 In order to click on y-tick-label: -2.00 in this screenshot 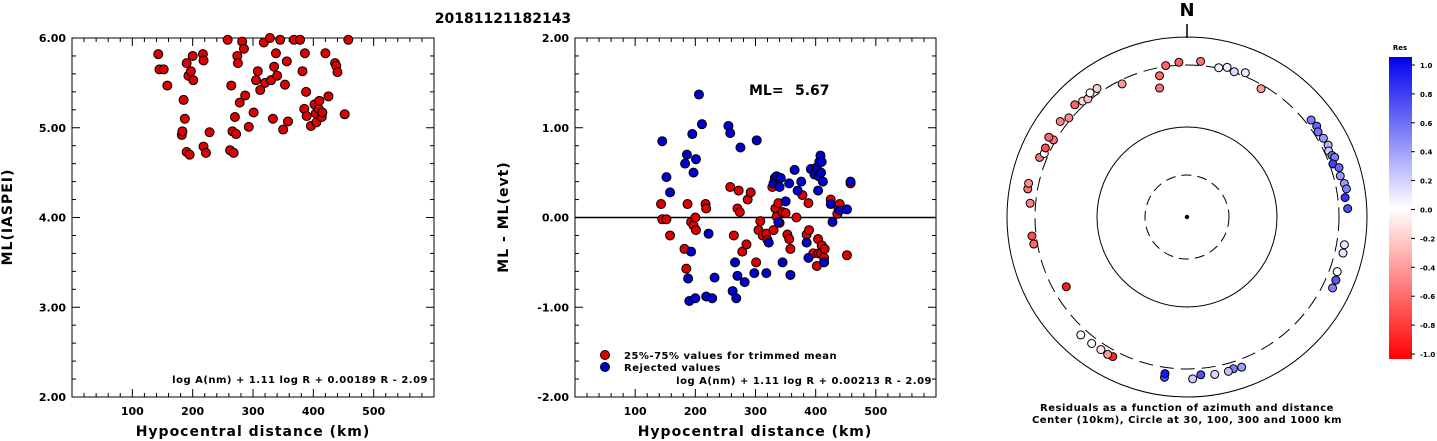, I will do `click(553, 397)`.